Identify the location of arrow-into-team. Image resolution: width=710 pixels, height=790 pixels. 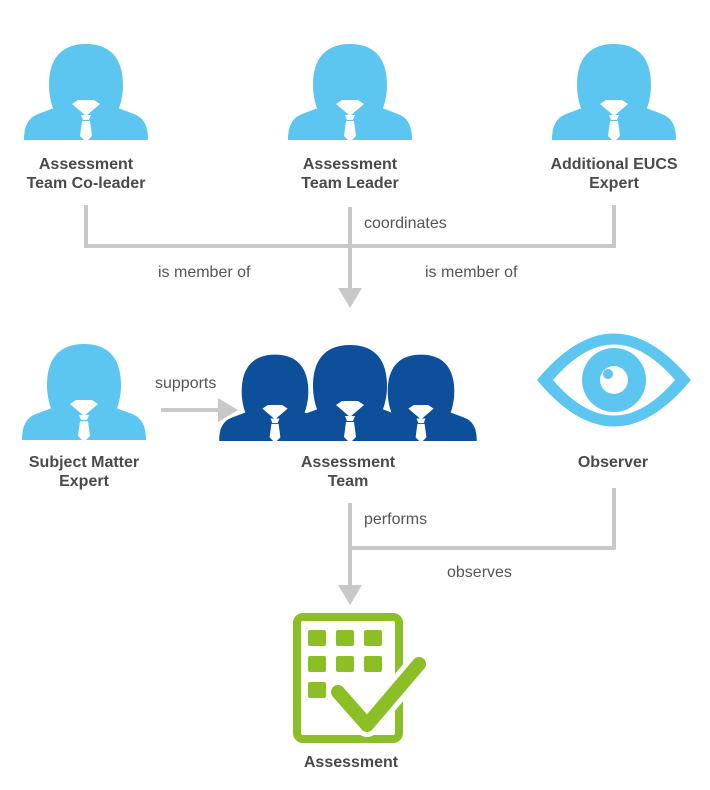
(350, 298).